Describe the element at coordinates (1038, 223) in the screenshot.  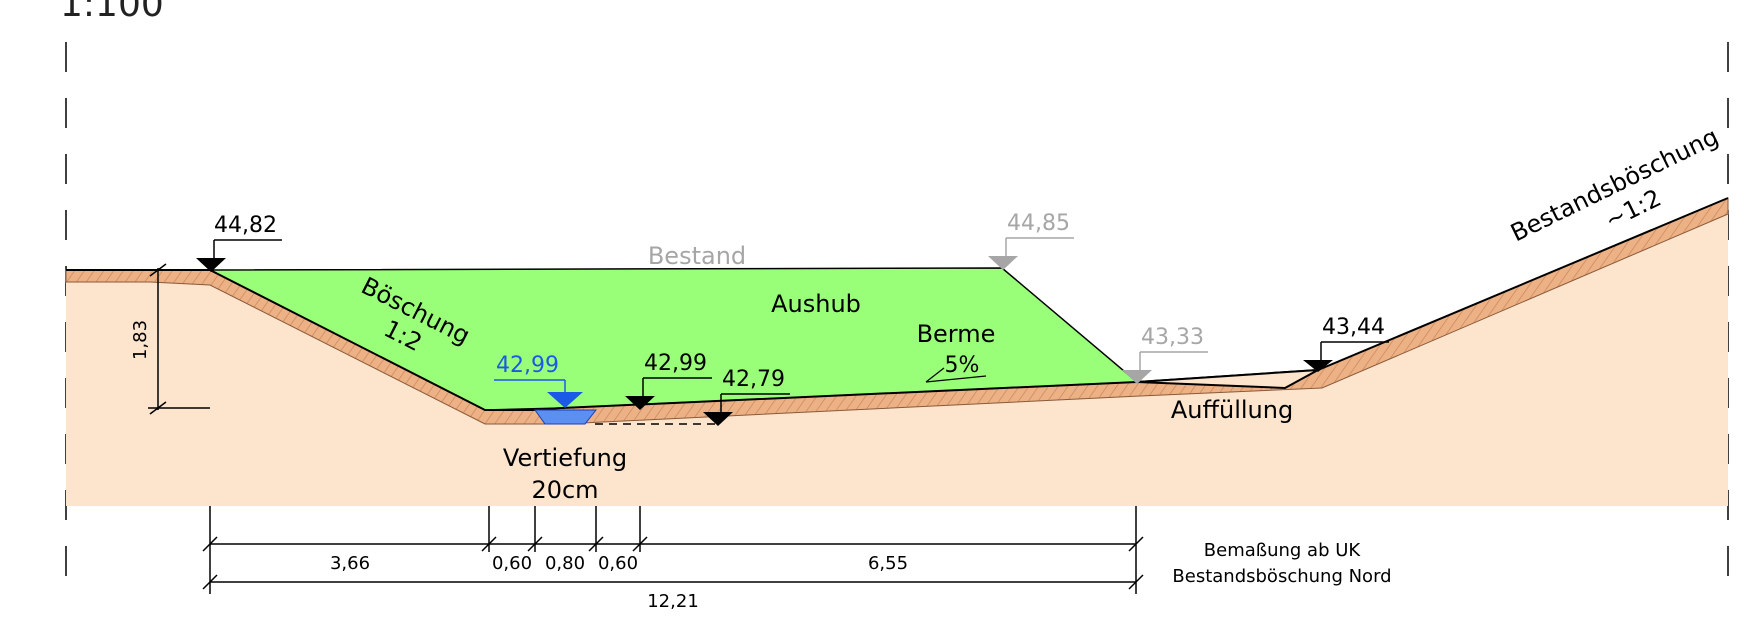
I see `elevation-bestand-label: 44,85` at that location.